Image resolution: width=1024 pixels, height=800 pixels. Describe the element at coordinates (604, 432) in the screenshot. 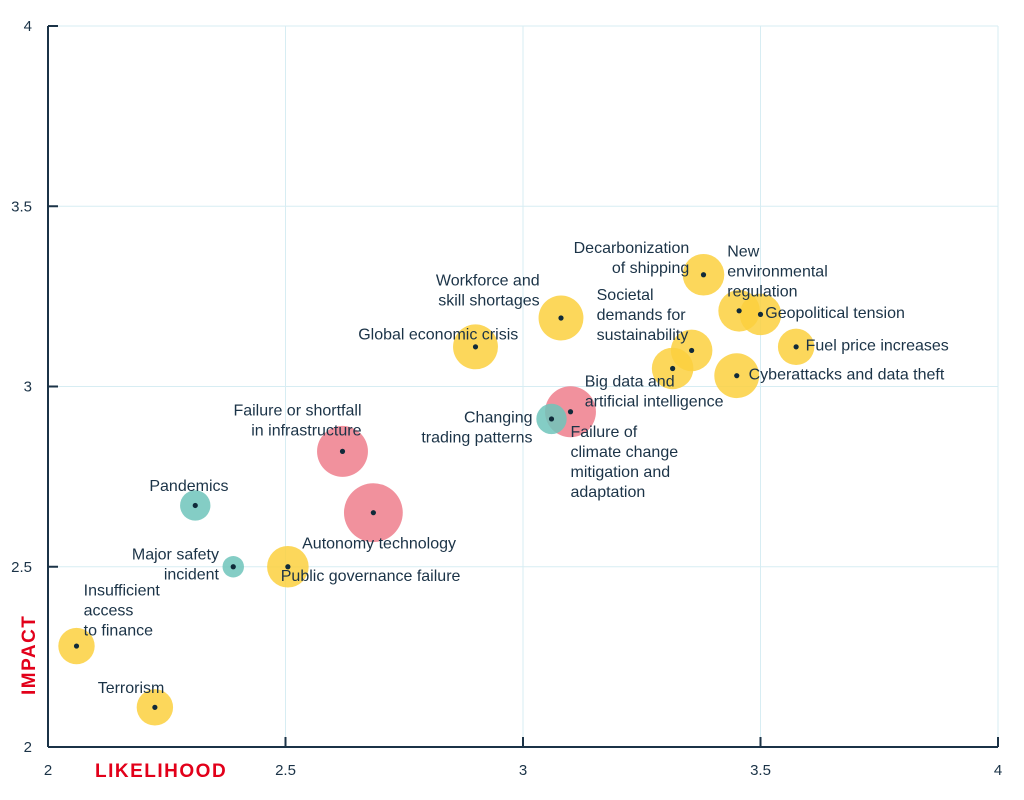

I see `bubble-label-line: Failure of` at that location.